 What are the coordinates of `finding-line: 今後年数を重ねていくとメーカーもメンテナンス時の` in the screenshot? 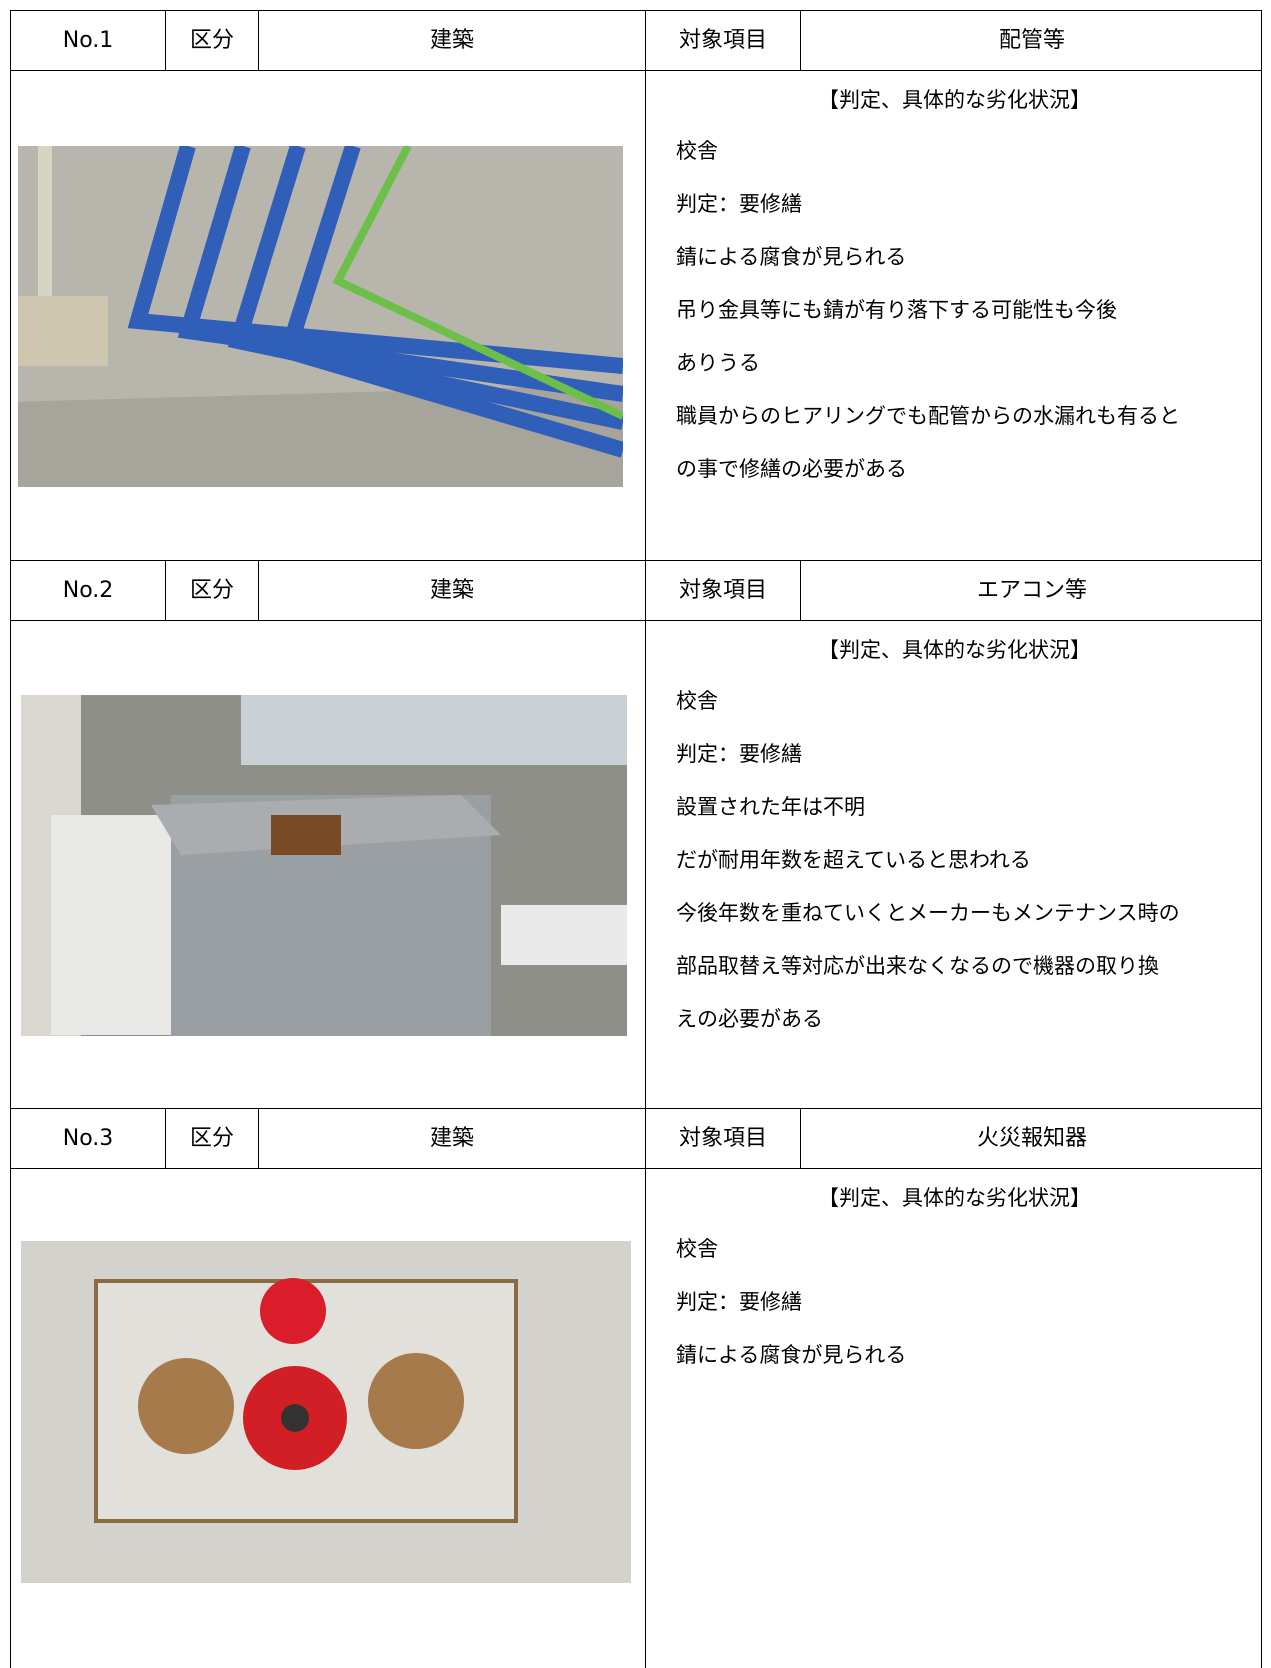 It's located at (928, 913).